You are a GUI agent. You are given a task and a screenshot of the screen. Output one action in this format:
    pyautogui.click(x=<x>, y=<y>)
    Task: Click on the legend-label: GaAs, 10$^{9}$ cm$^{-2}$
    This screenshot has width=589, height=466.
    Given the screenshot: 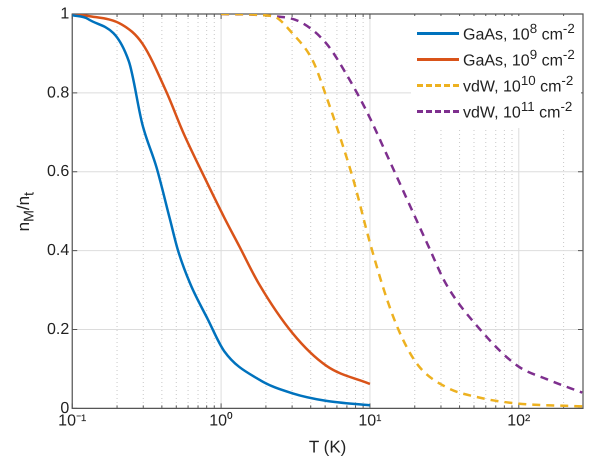 What is the action you would take?
    pyautogui.click(x=519, y=59)
    